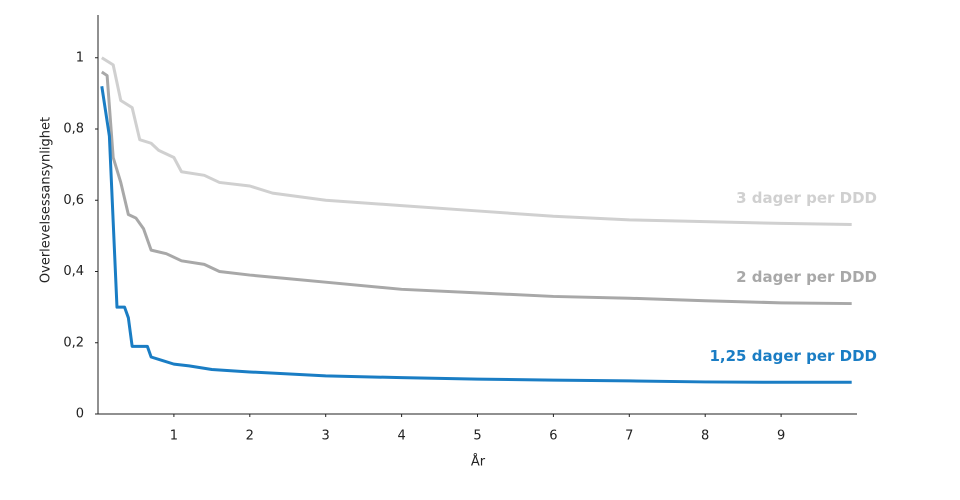 This screenshot has width=960, height=500. What do you see at coordinates (73, 129) in the screenshot?
I see `y-tick-label: 0,8` at bounding box center [73, 129].